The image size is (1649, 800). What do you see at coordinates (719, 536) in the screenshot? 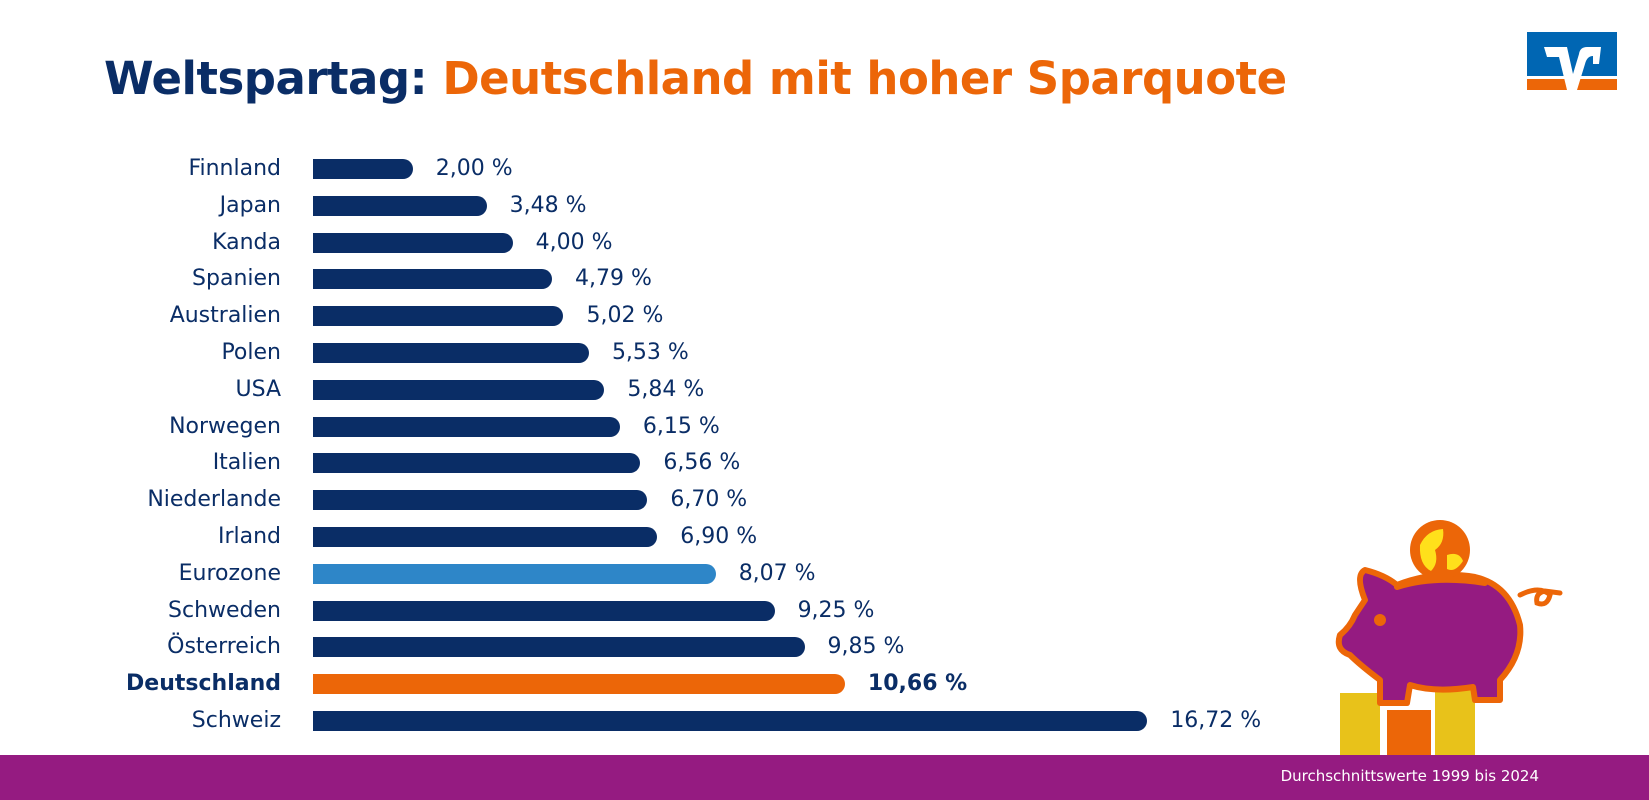
I see `value-label: 6,90 %` at bounding box center [719, 536].